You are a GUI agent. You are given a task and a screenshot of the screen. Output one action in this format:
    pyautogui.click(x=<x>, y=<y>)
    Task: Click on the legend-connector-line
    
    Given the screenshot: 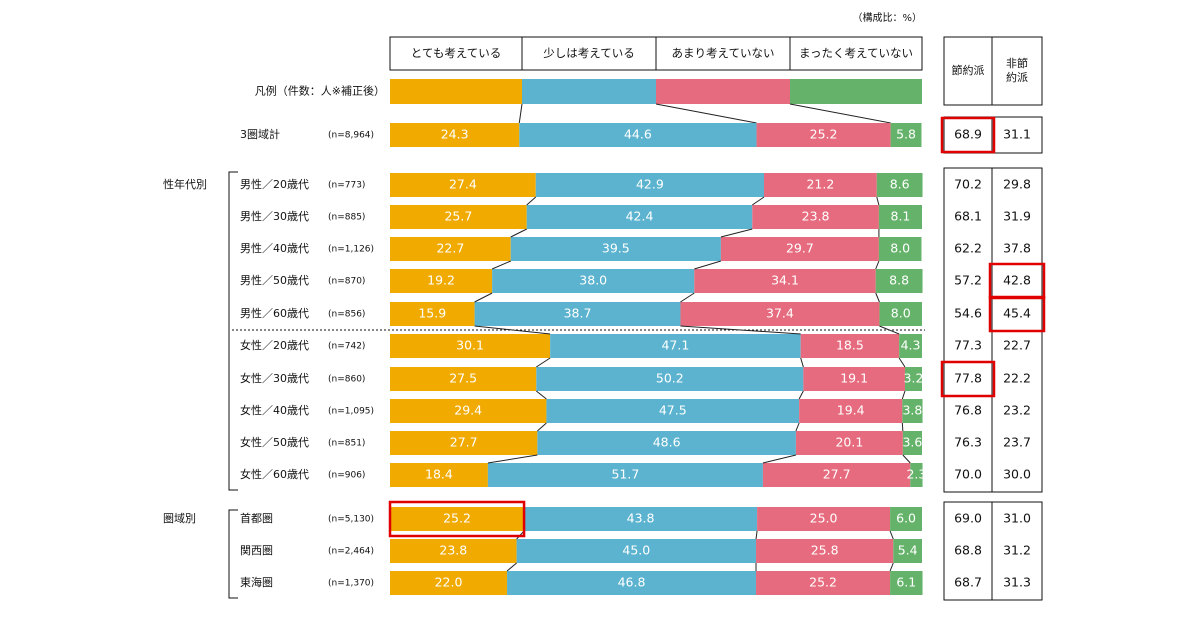 What is the action you would take?
    pyautogui.click(x=706, y=113)
    